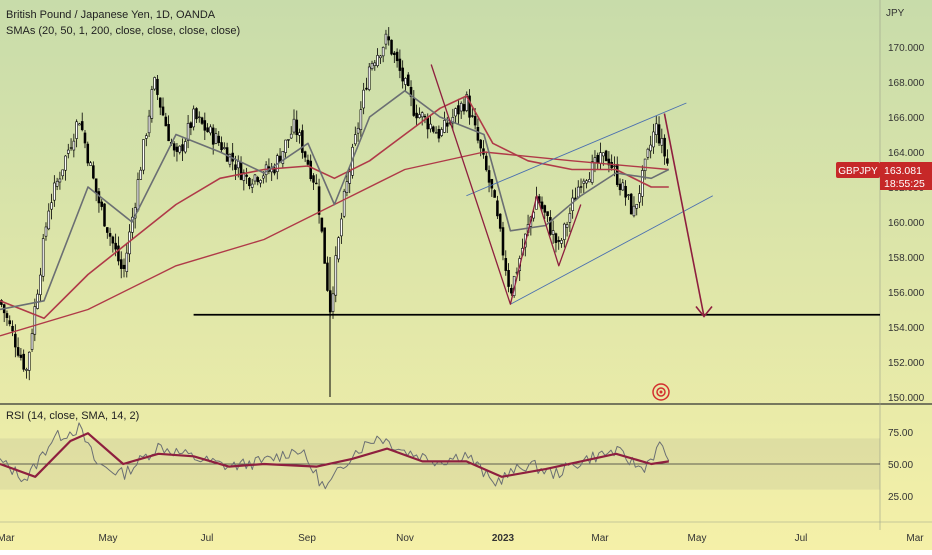 The width and height of the screenshot is (932, 555). I want to click on rsi-line, so click(335, 456).